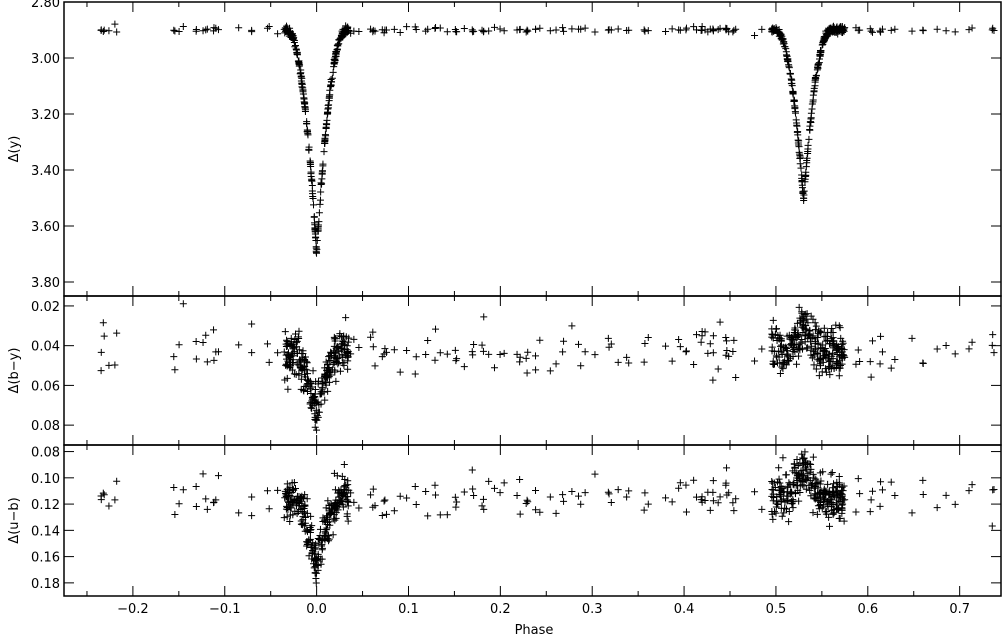 The width and height of the screenshot is (1003, 638). What do you see at coordinates (45, 558) in the screenshot?
I see `y-tick-label: 0.16` at bounding box center [45, 558].